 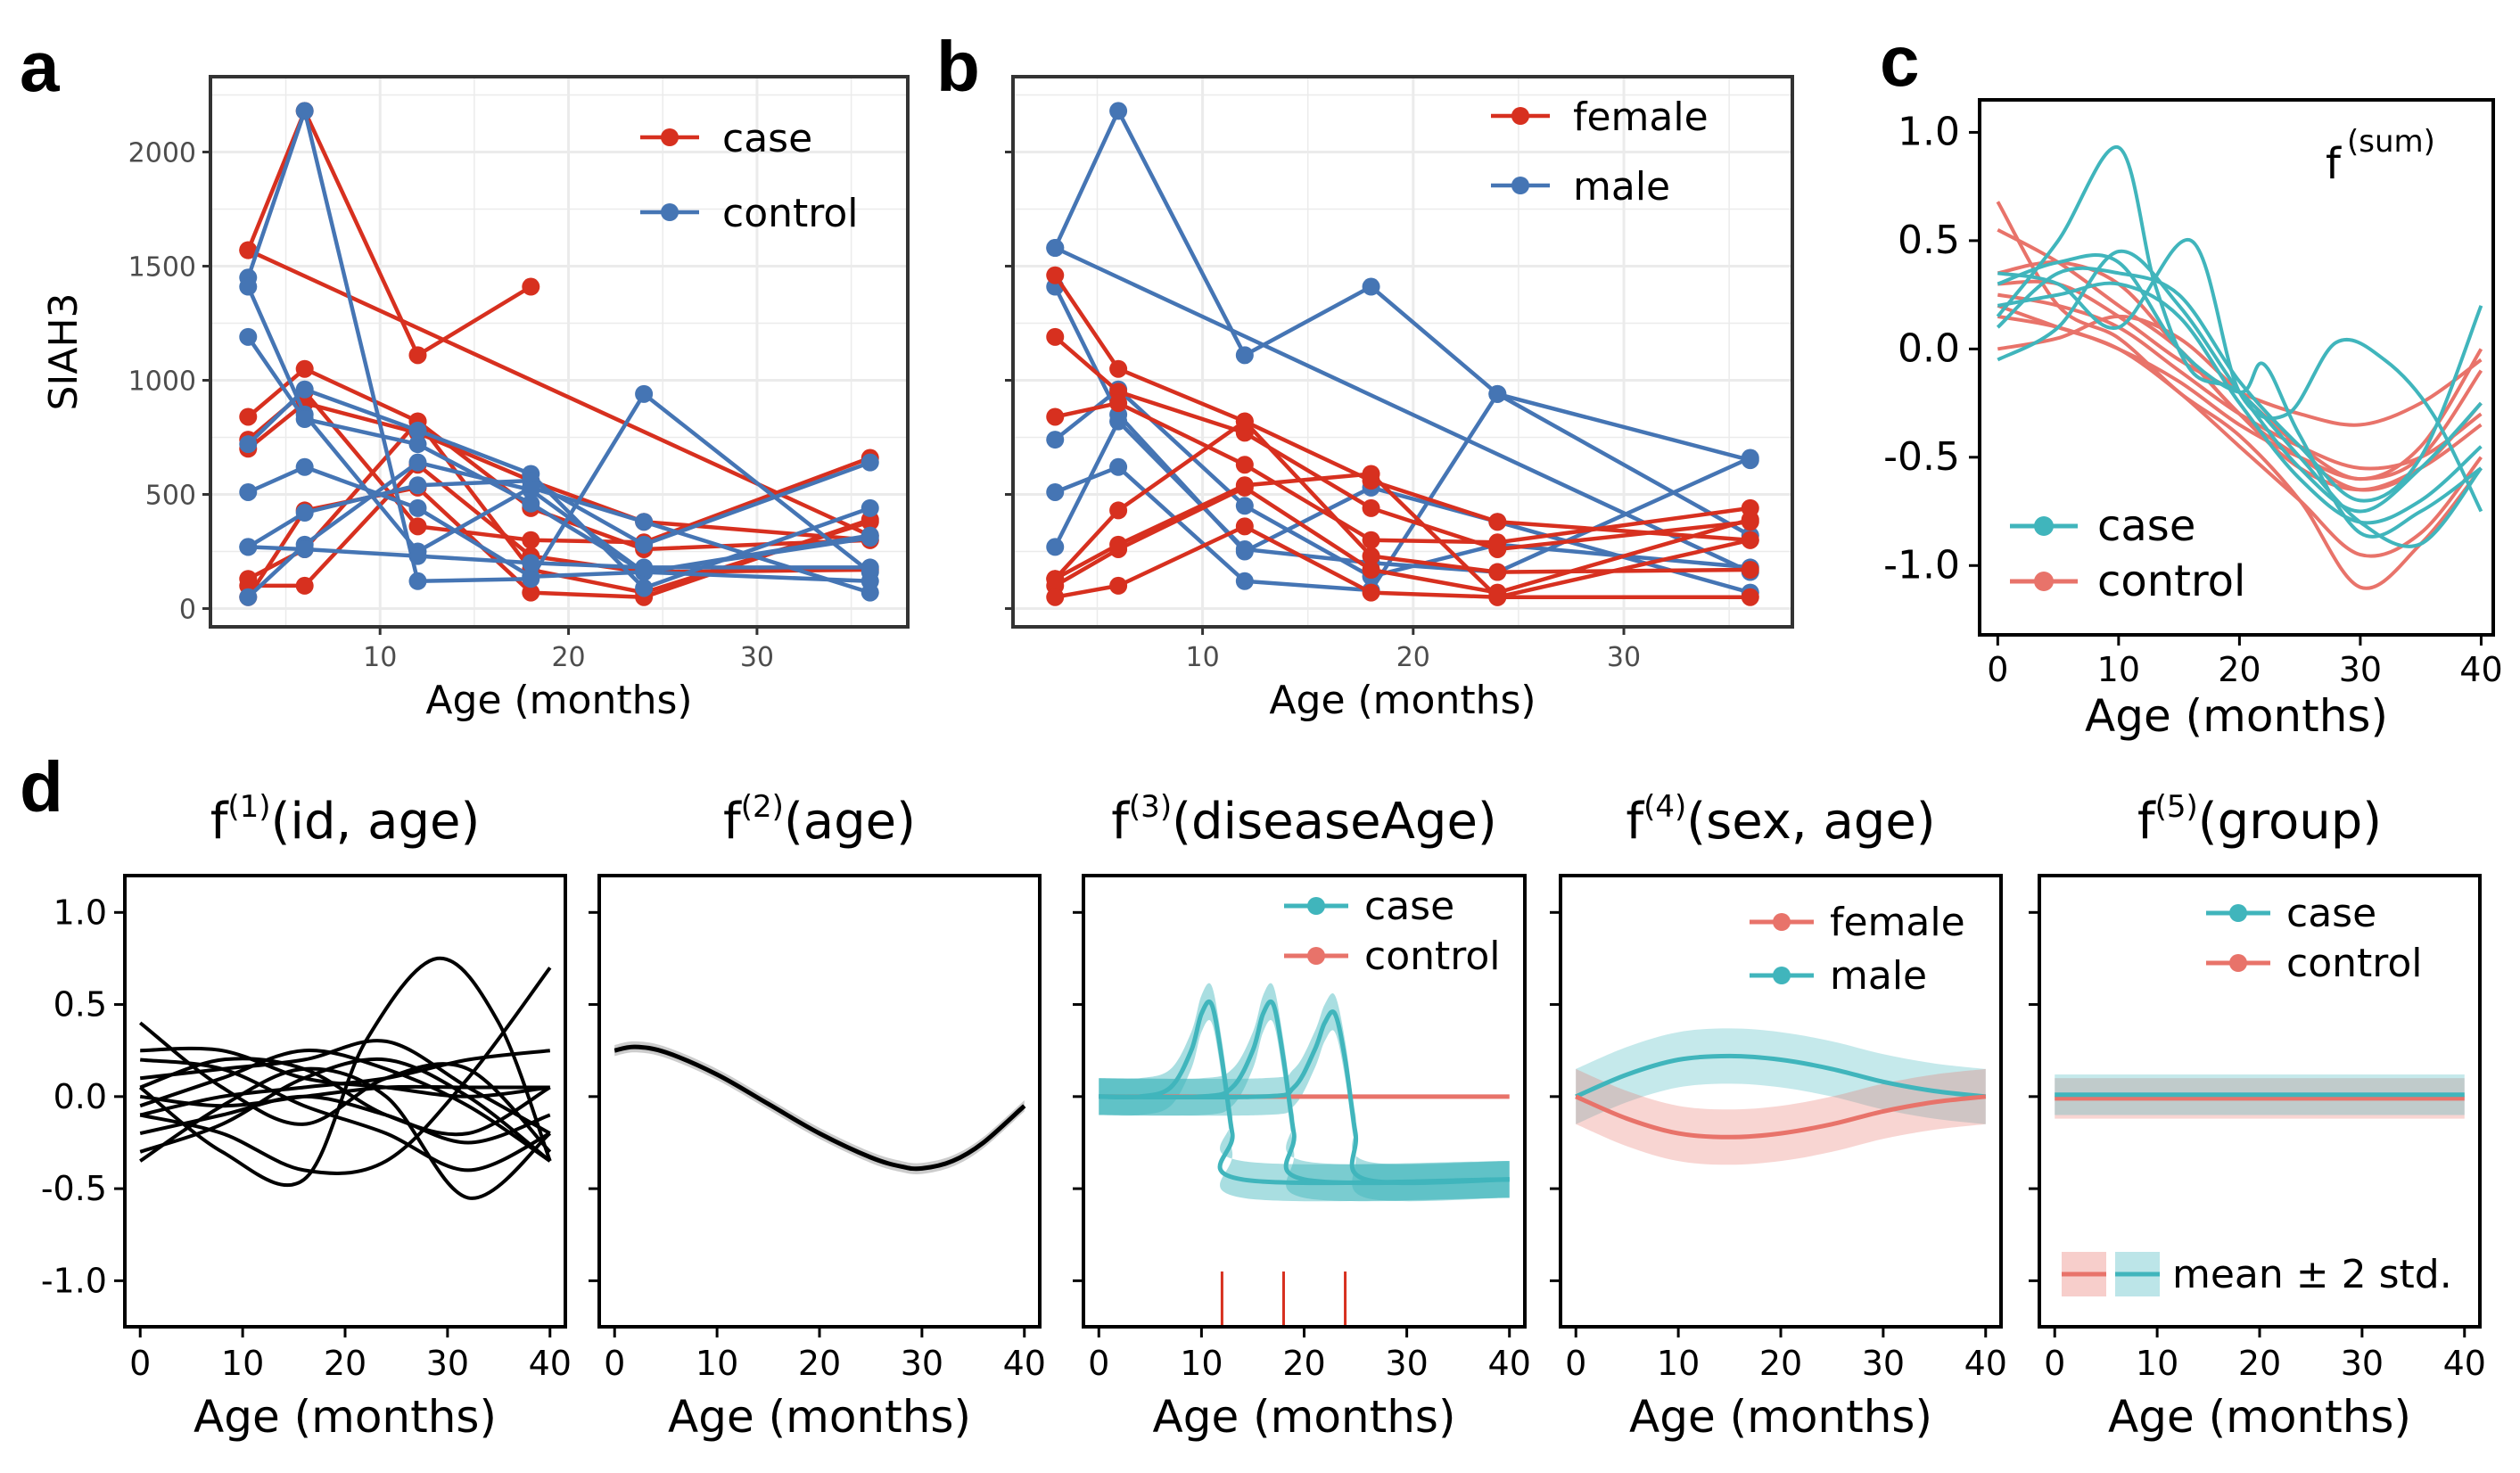 What do you see at coordinates (559, 352) in the screenshot?
I see `gridlines` at bounding box center [559, 352].